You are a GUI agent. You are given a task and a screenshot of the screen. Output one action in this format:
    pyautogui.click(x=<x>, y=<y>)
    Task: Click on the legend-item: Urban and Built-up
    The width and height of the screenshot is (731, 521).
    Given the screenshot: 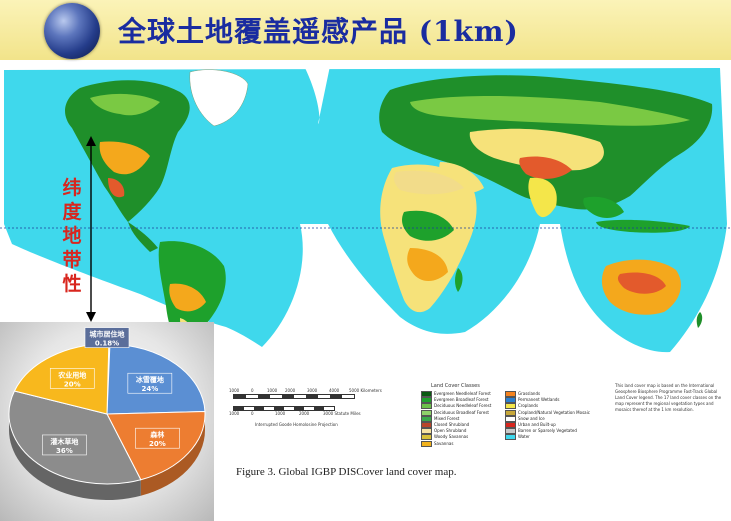 What is the action you would take?
    pyautogui.click(x=530, y=425)
    